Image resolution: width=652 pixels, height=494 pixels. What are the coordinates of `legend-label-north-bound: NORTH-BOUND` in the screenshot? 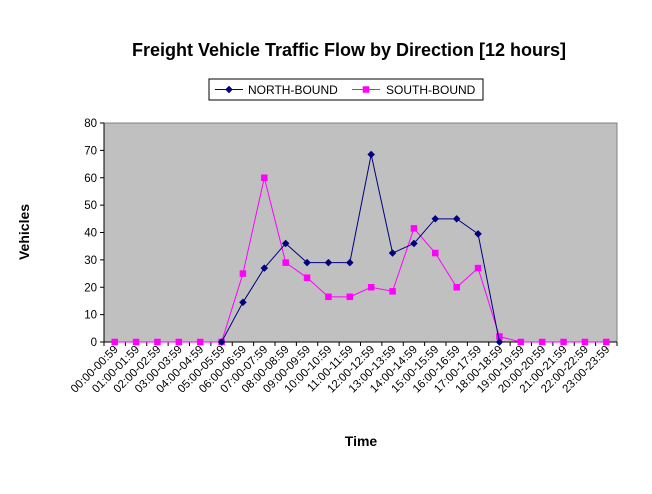 It's located at (293, 90).